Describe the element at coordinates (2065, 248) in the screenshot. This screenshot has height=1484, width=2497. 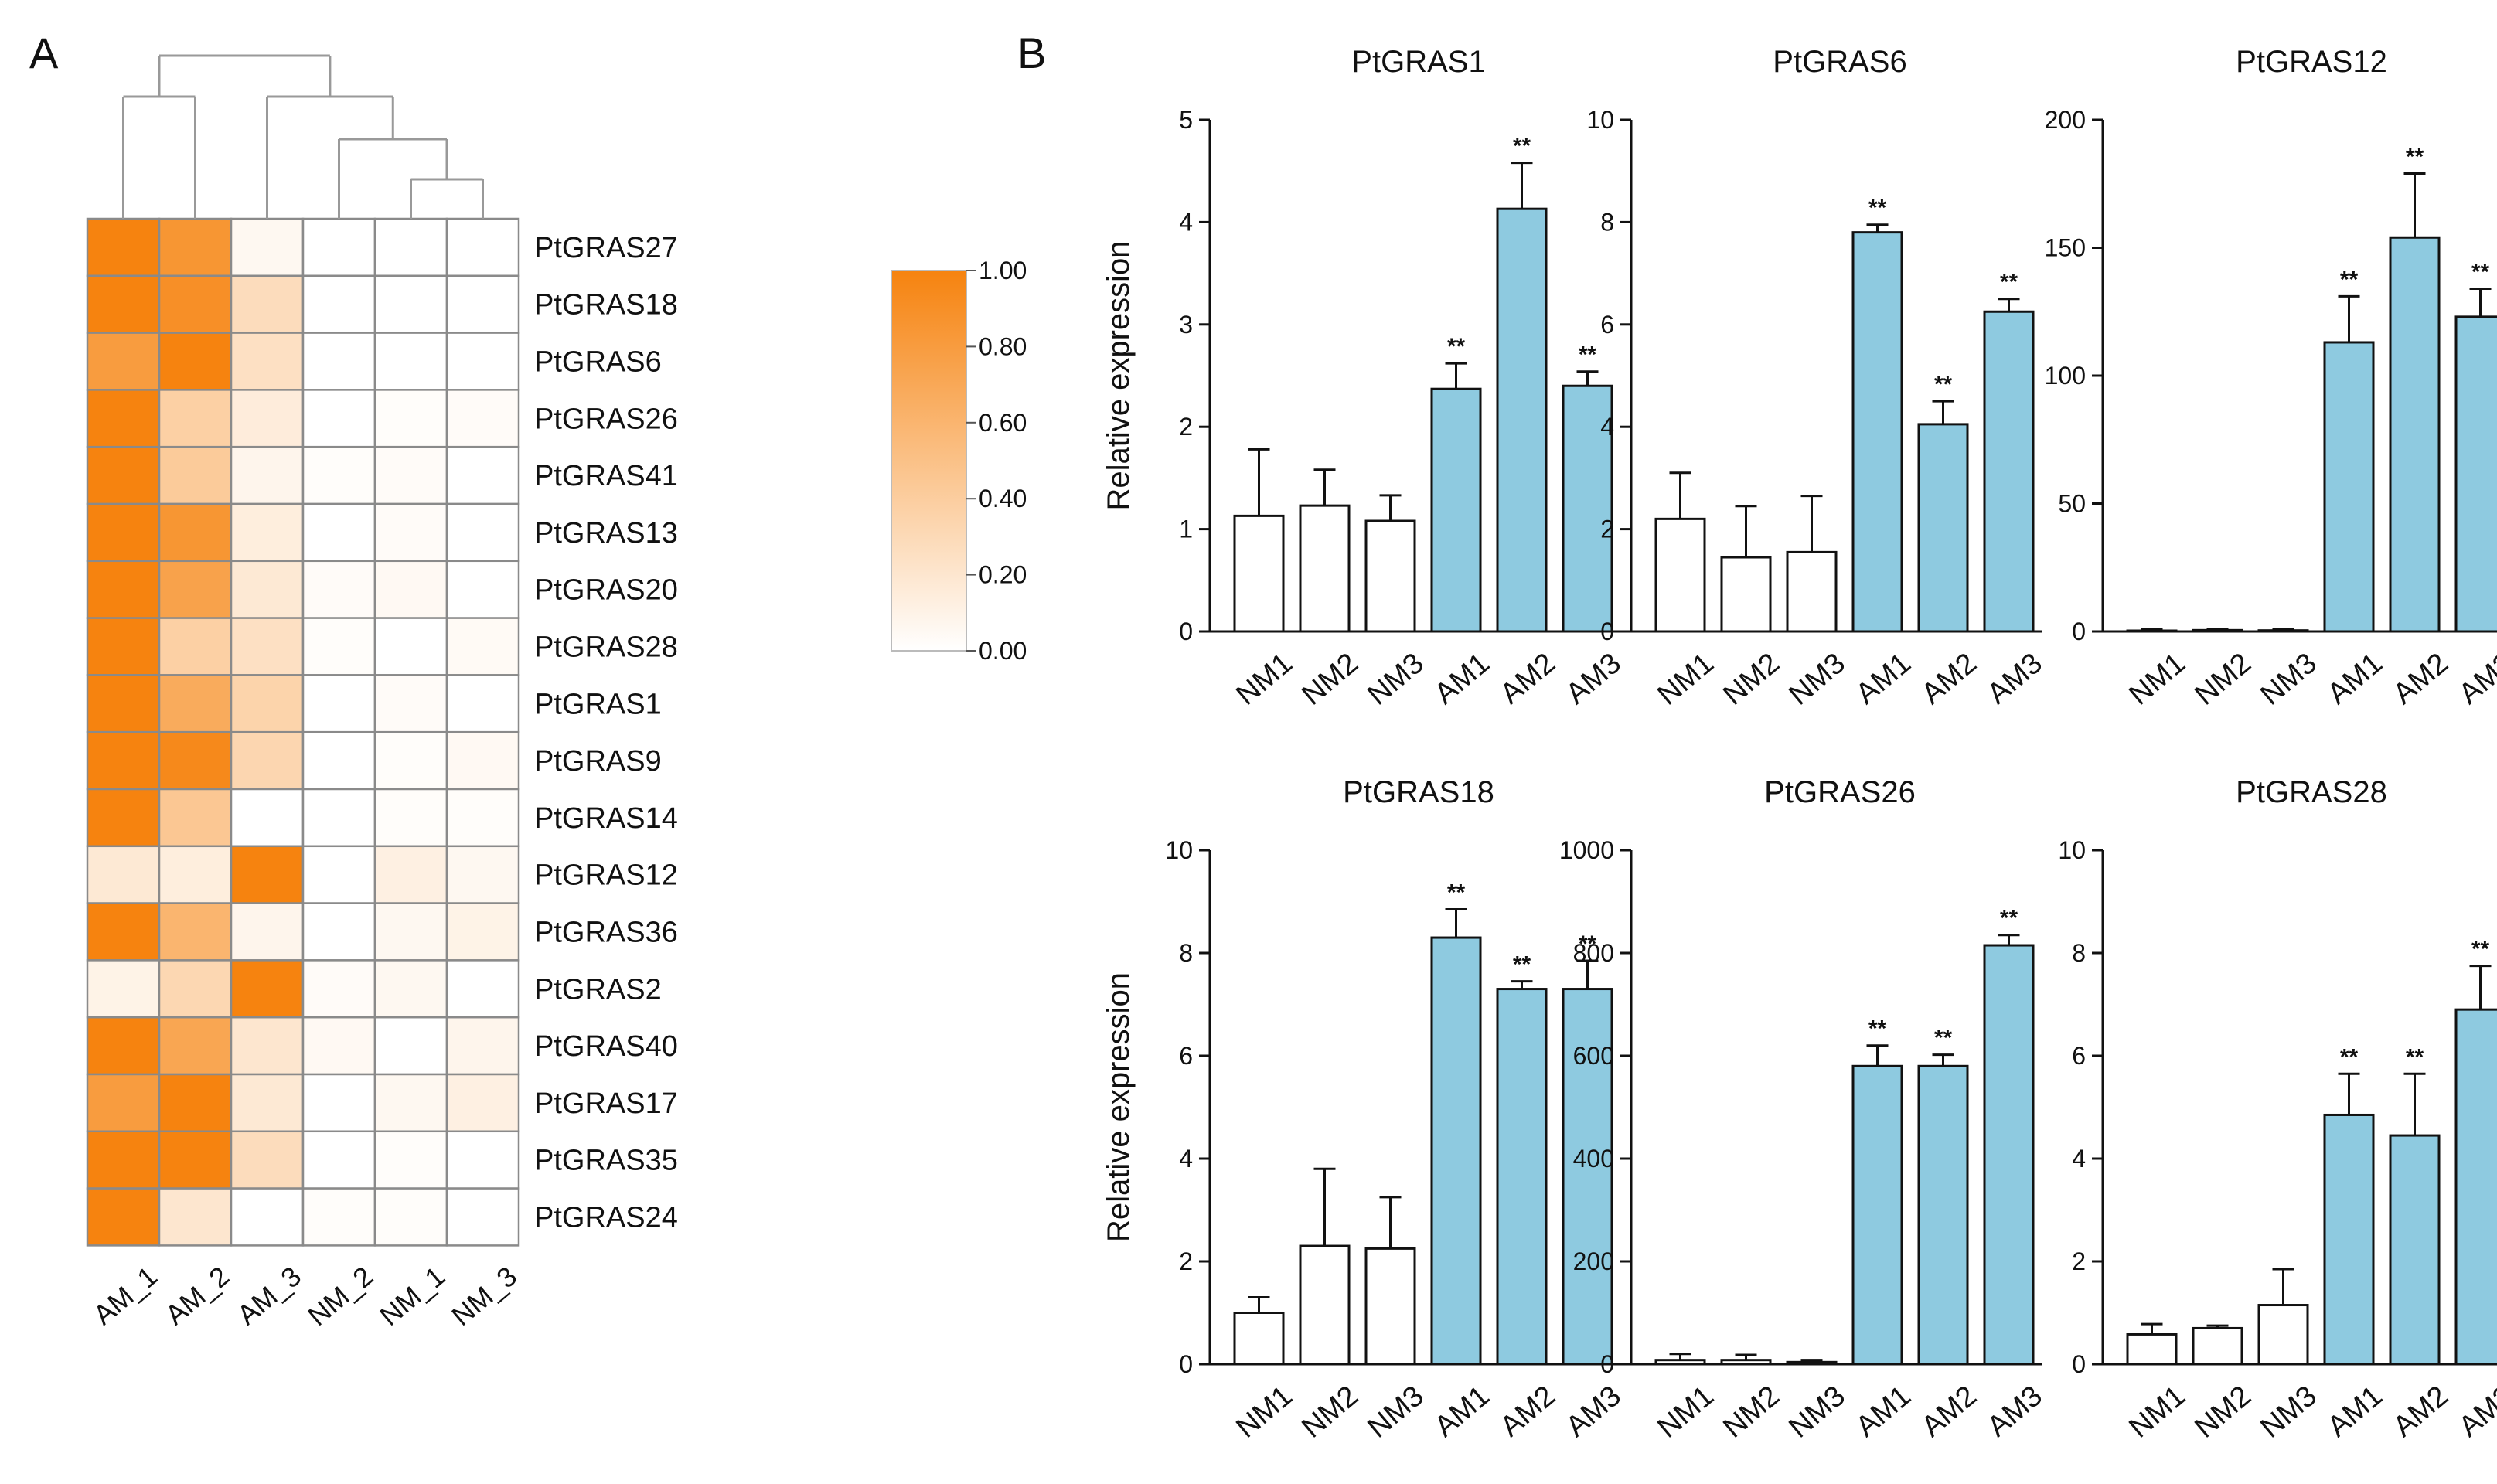
I see `y-tick-label: 150` at that location.